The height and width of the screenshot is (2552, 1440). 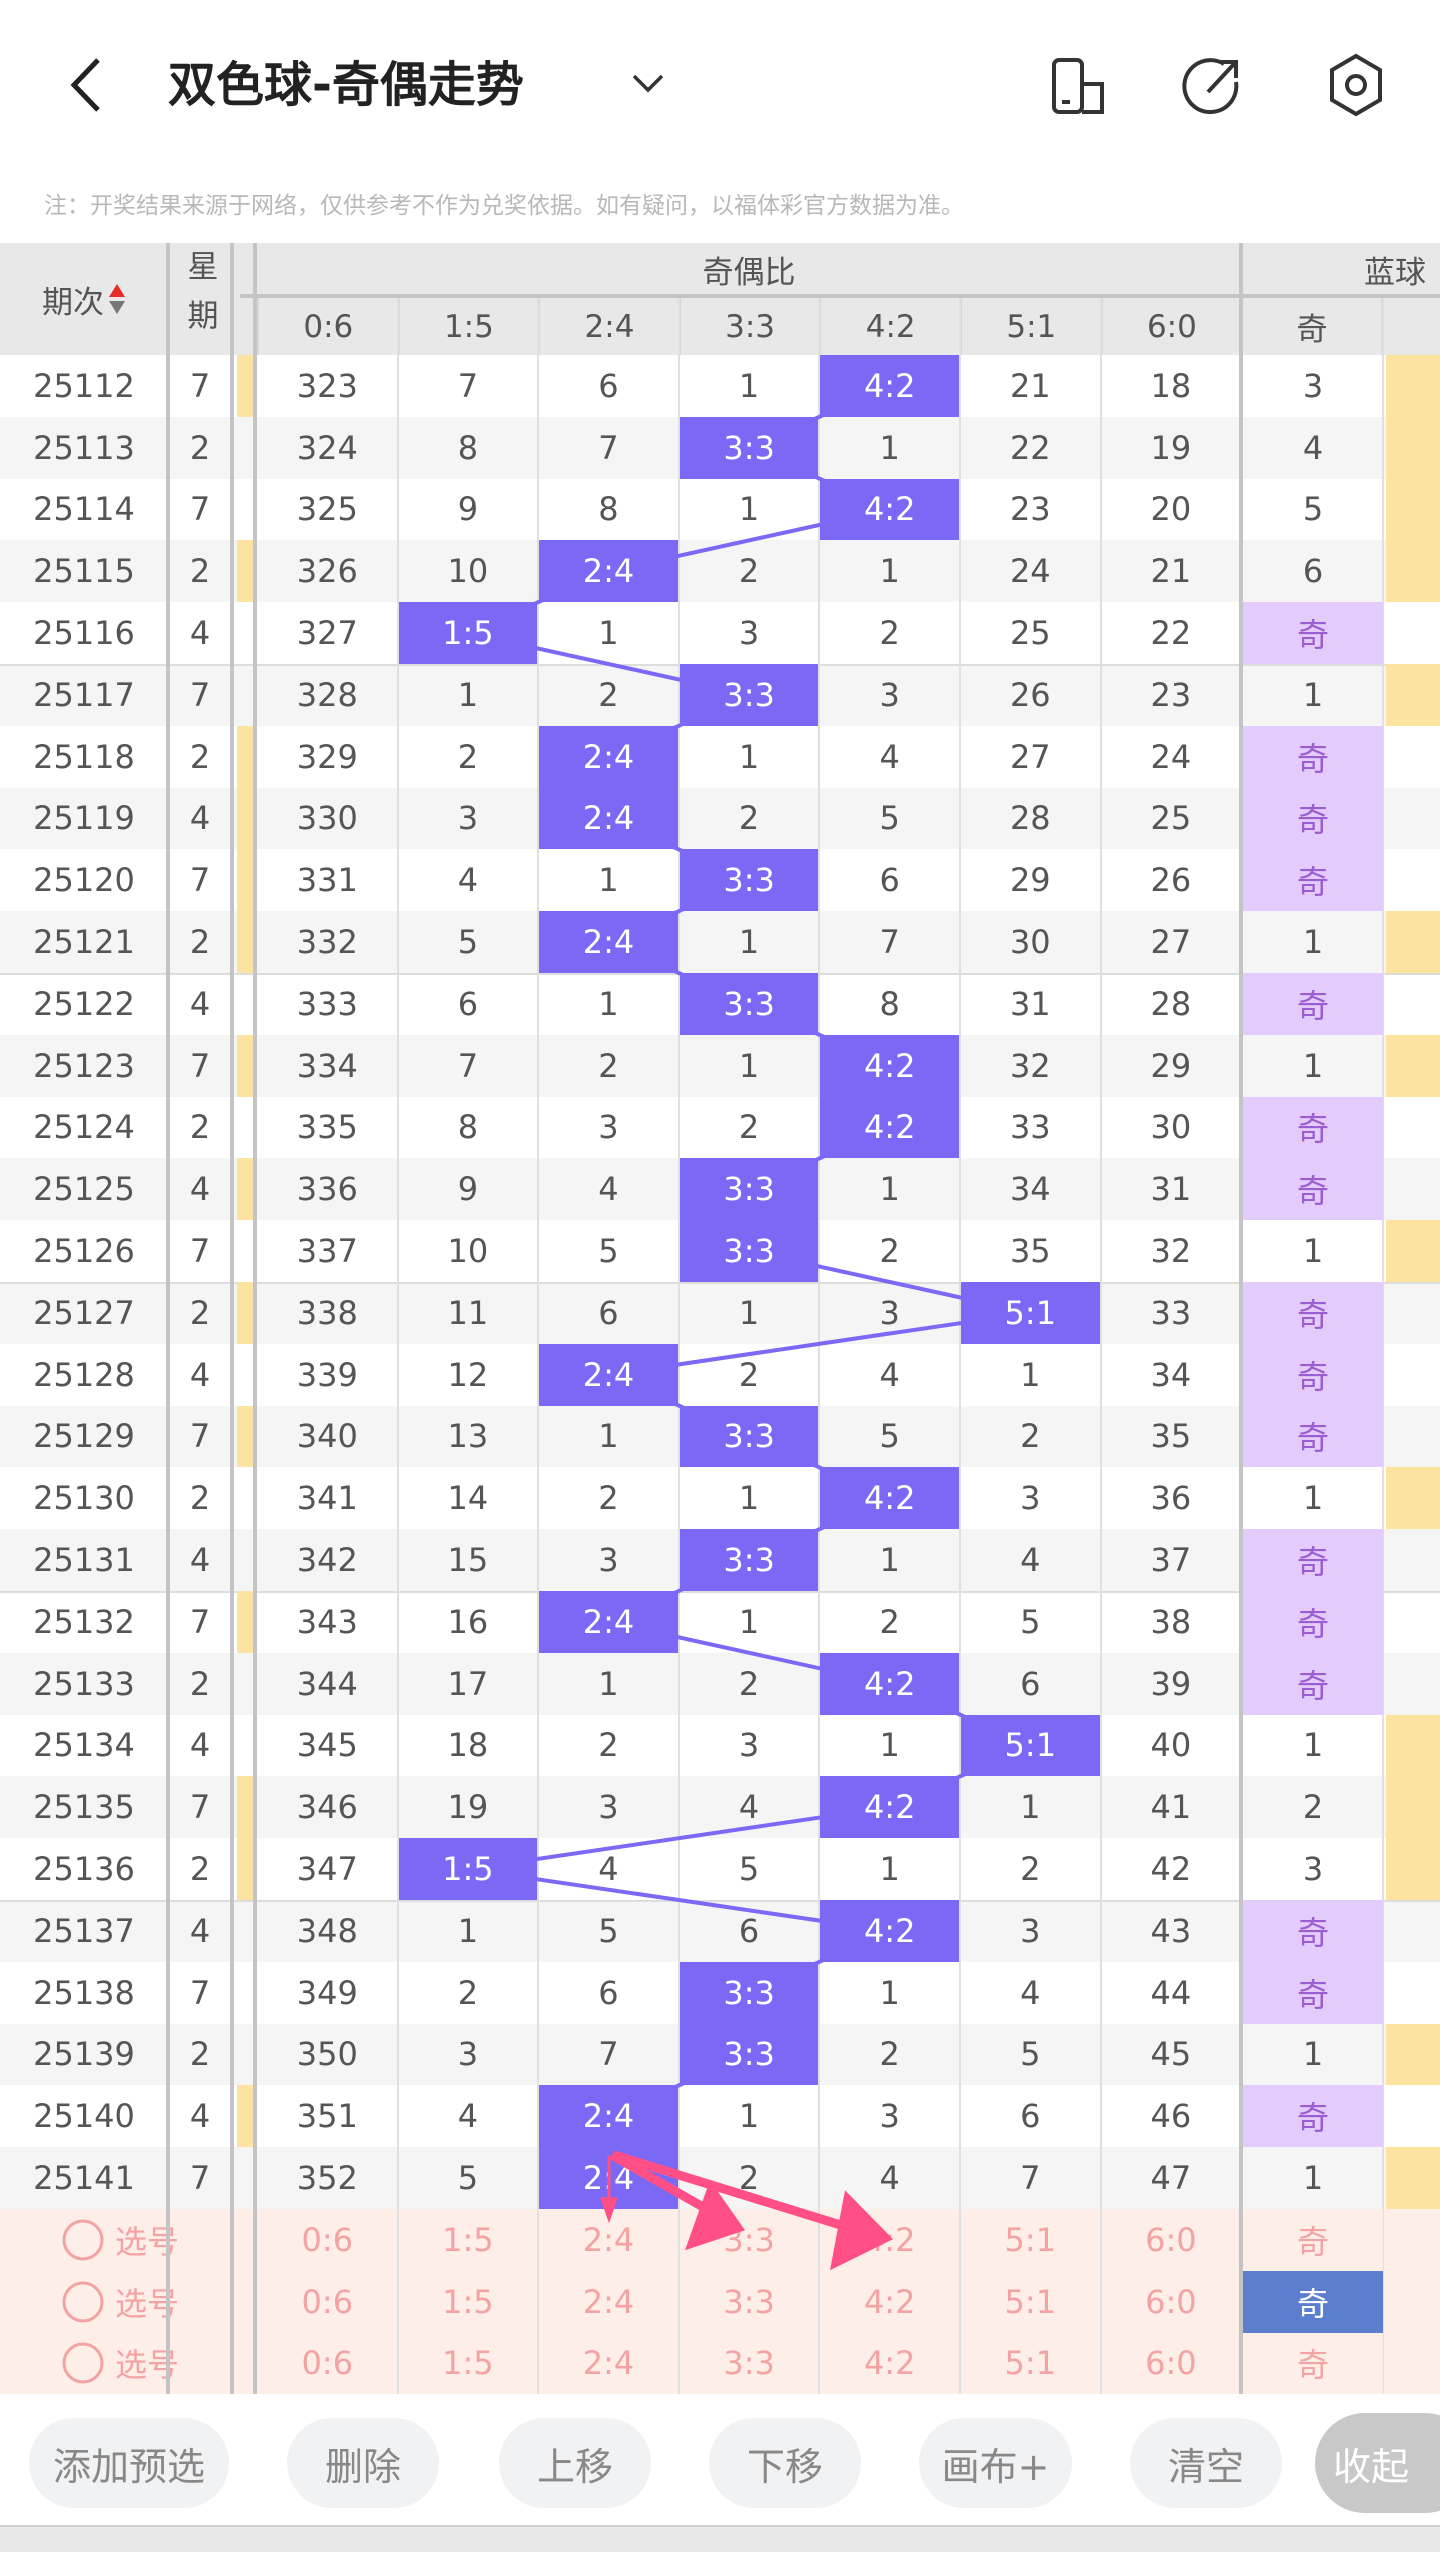 What do you see at coordinates (84, 1312) in the screenshot?
I see `row-issue: 25127` at bounding box center [84, 1312].